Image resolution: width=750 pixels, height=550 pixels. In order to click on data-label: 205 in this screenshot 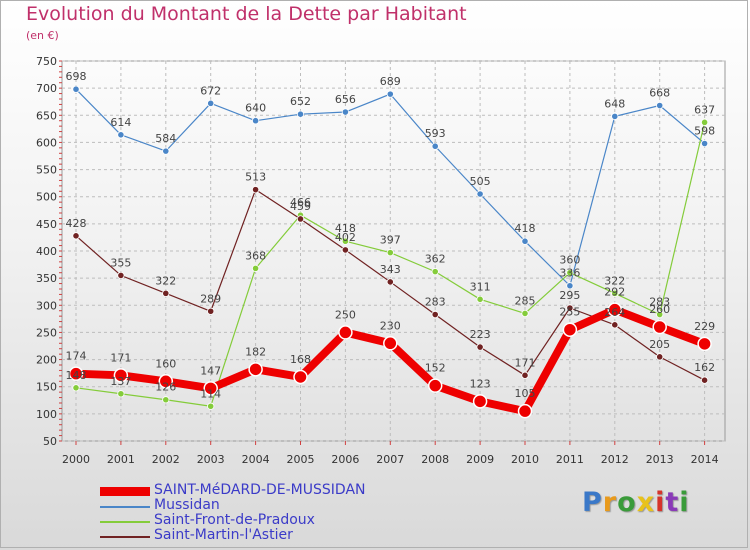, I will do `click(659, 344)`.